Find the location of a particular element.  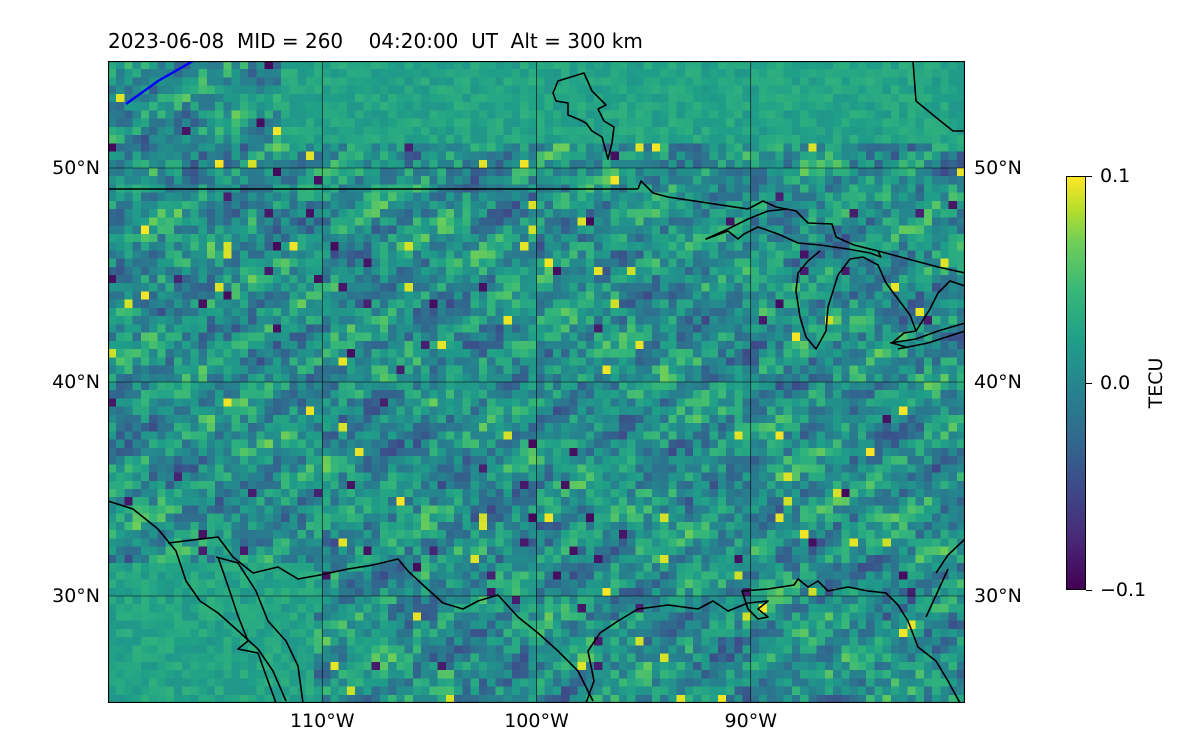

baja-gulf-coast is located at coordinates (259, 629).